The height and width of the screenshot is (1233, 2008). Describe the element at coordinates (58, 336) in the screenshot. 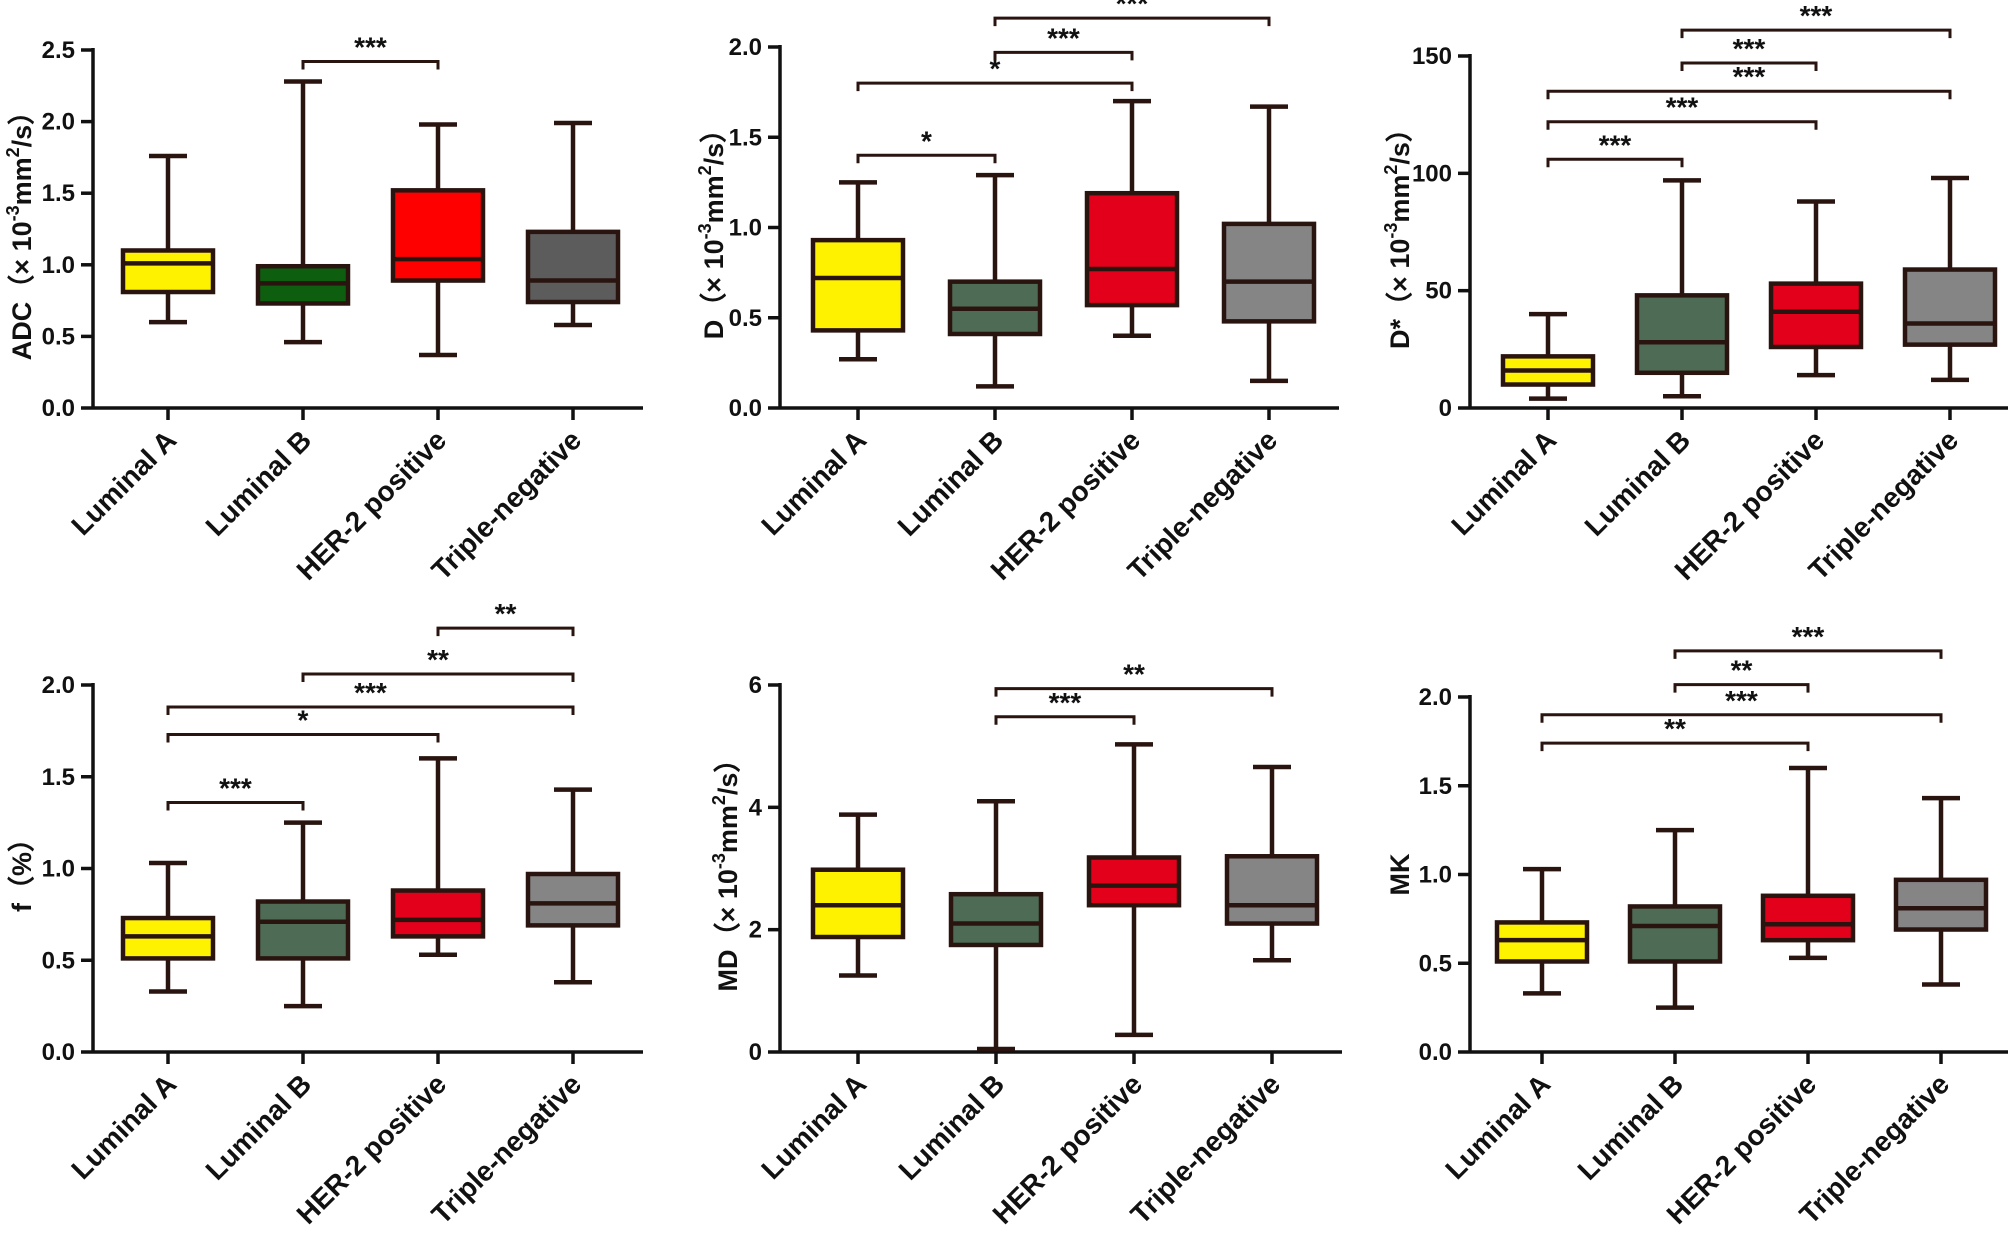

I see `y-tick-label: 0.5` at that location.